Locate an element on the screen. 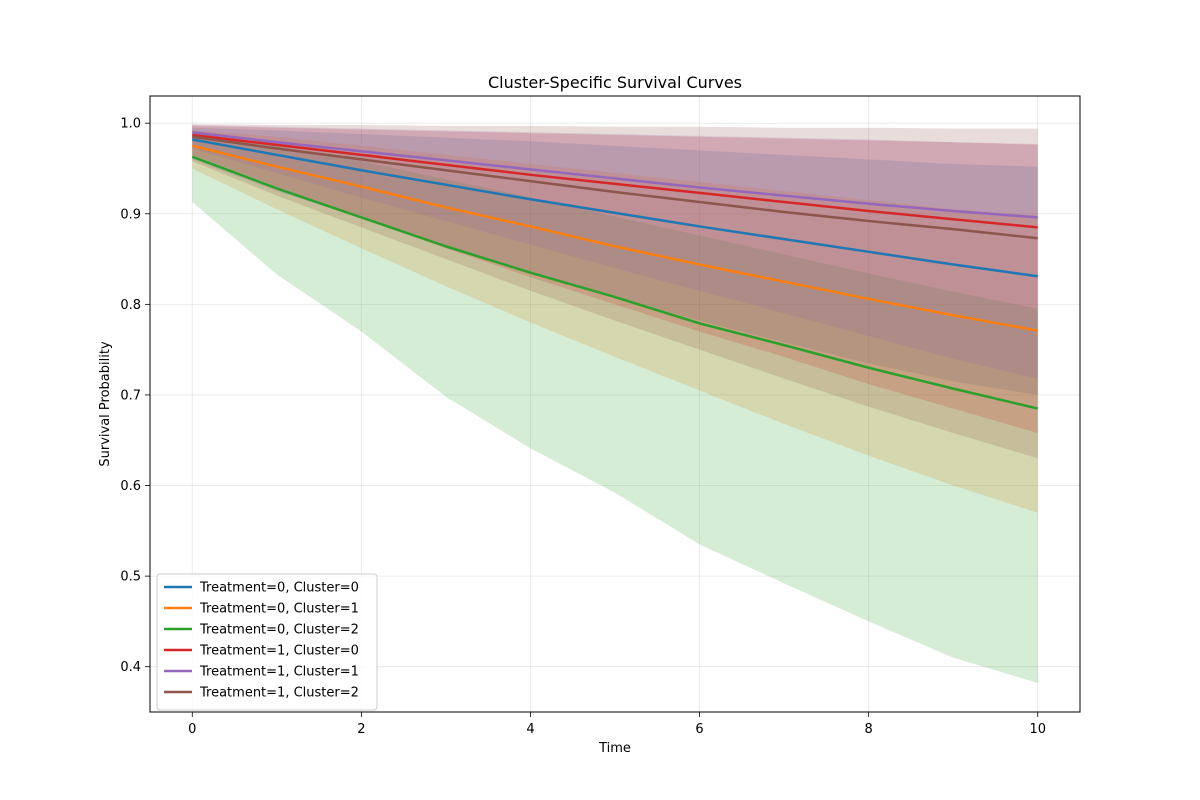 This screenshot has height=800, width=1200. legend-box is located at coordinates (267, 642).